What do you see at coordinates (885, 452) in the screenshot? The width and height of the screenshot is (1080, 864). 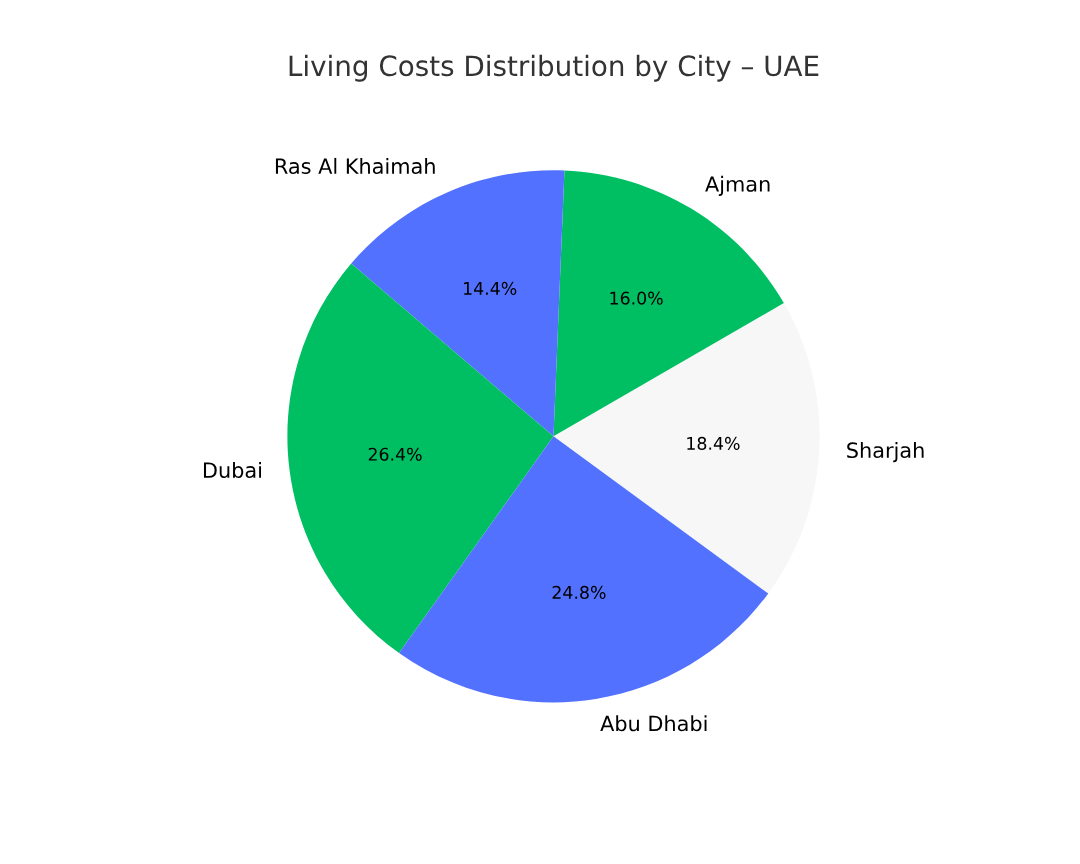 I see `slice-label: Sharjah` at bounding box center [885, 452].